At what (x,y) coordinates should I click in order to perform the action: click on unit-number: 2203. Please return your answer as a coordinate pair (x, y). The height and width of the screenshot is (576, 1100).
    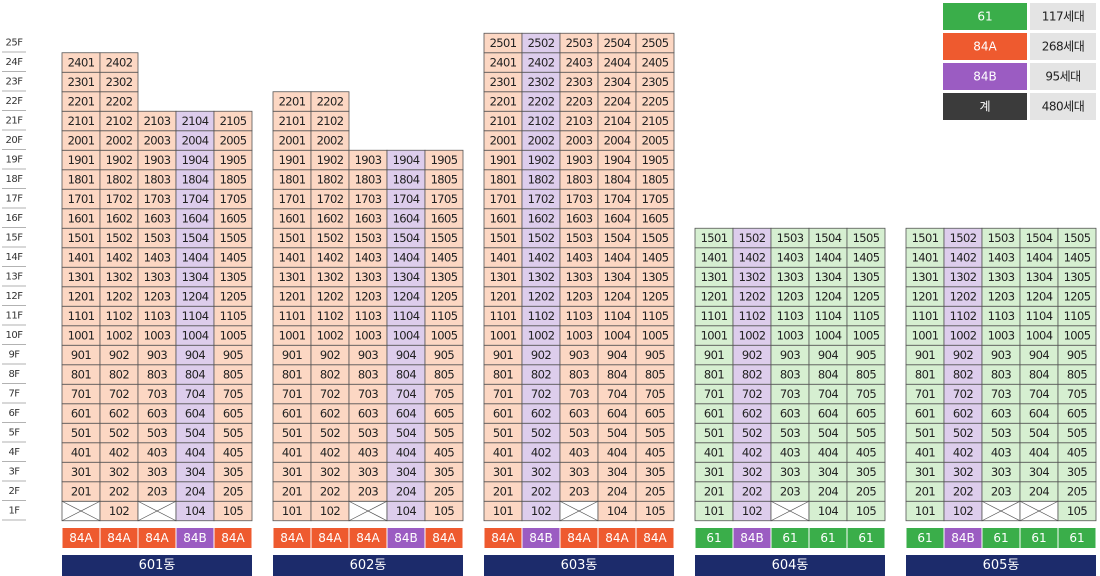
    Looking at the image, I should click on (579, 102).